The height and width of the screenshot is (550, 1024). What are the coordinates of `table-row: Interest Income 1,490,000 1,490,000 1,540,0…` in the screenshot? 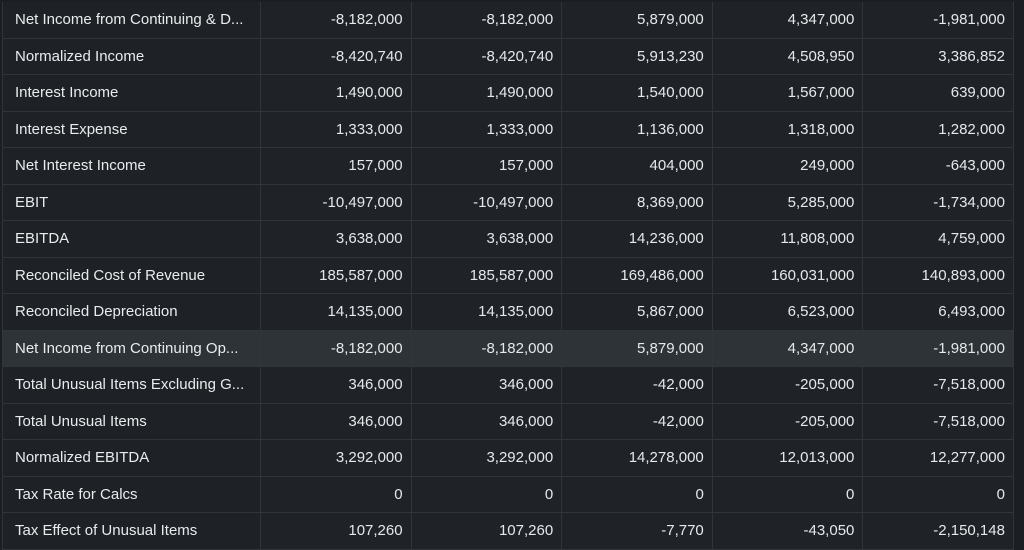 It's located at (508, 93).